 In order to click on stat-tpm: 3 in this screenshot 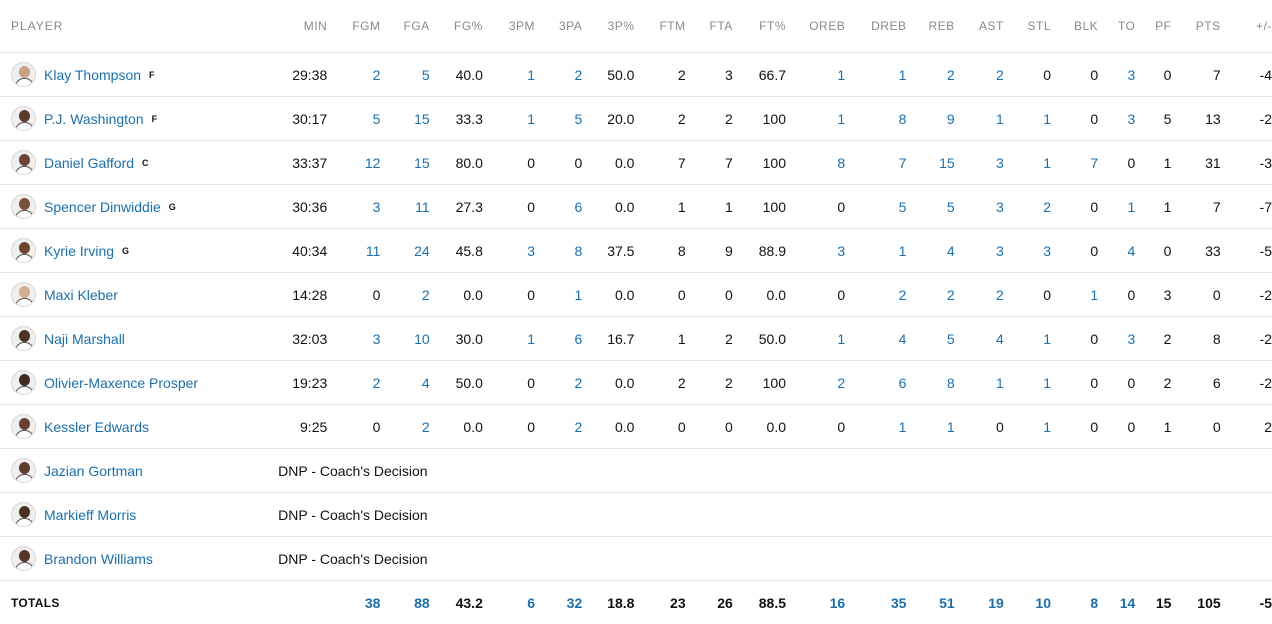, I will do `click(509, 250)`.